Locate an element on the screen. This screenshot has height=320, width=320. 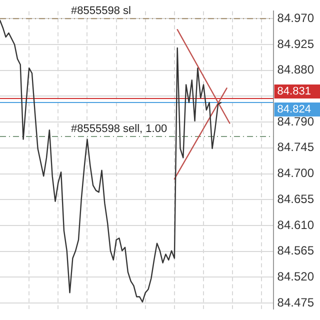
y-tick-label: 84.565 is located at coordinates (295, 251).